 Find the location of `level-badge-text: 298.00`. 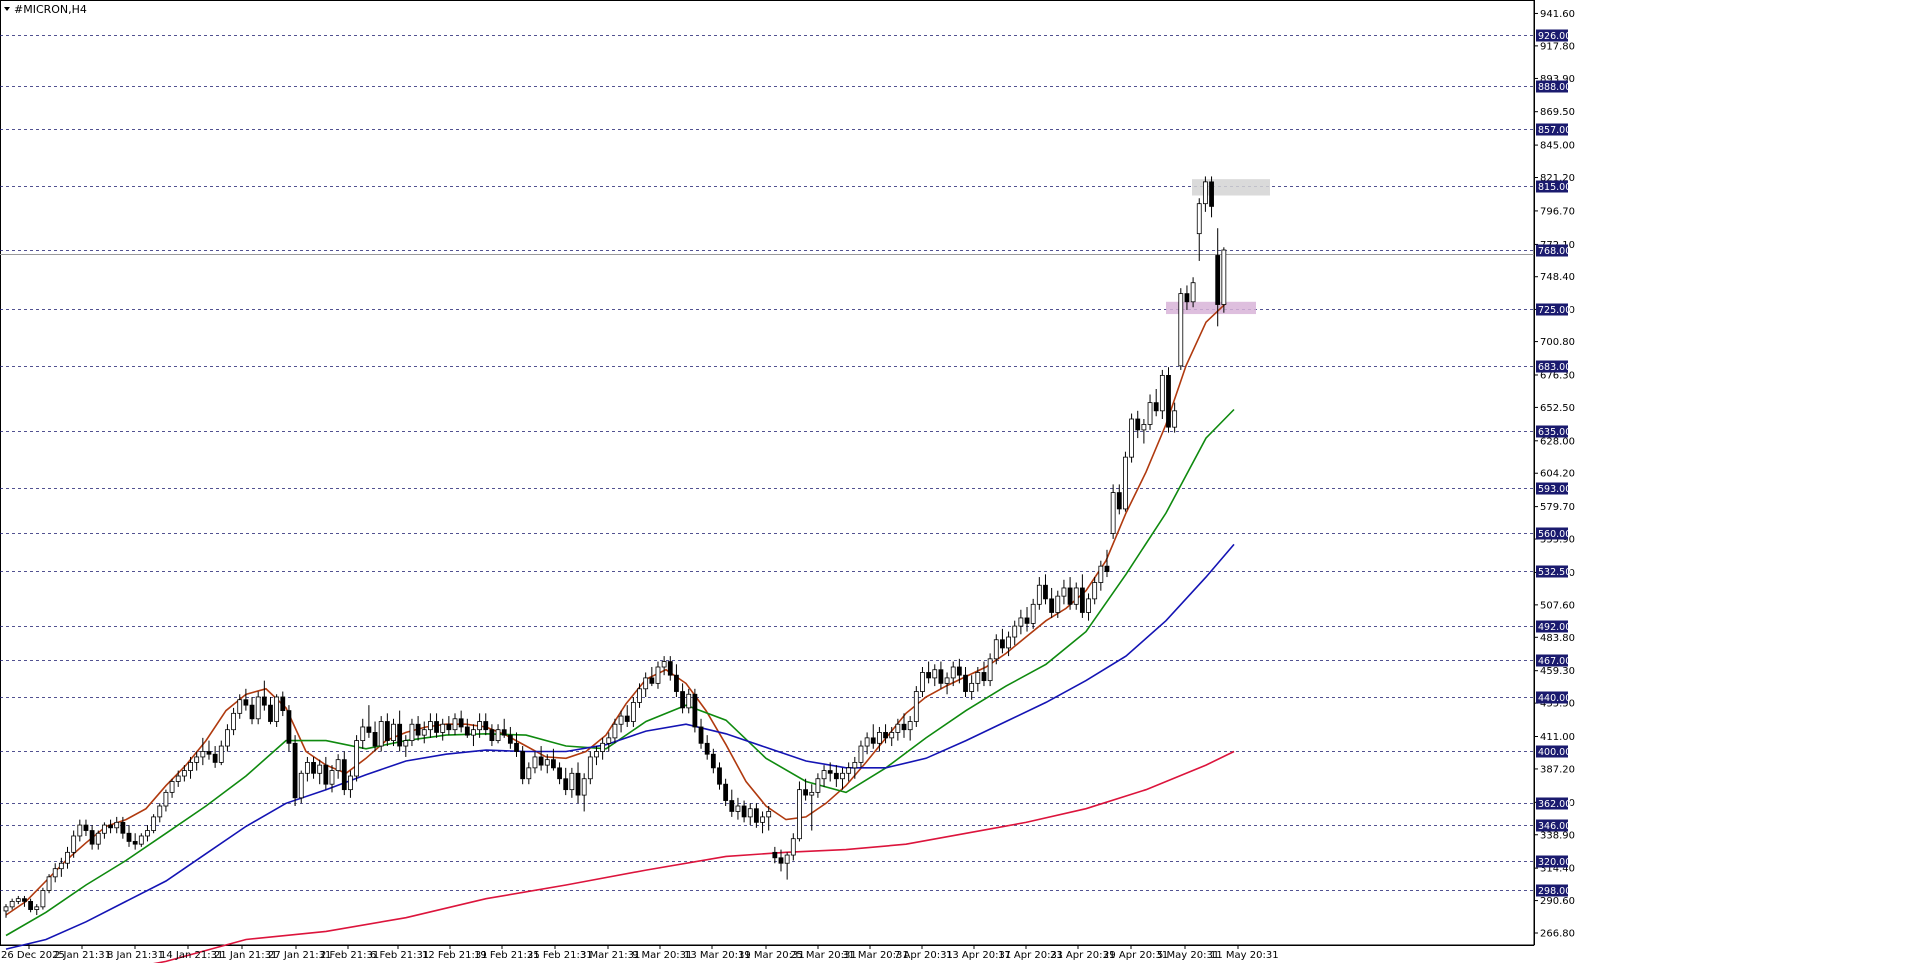

level-badge-text: 298.00 is located at coordinates (1554, 891).